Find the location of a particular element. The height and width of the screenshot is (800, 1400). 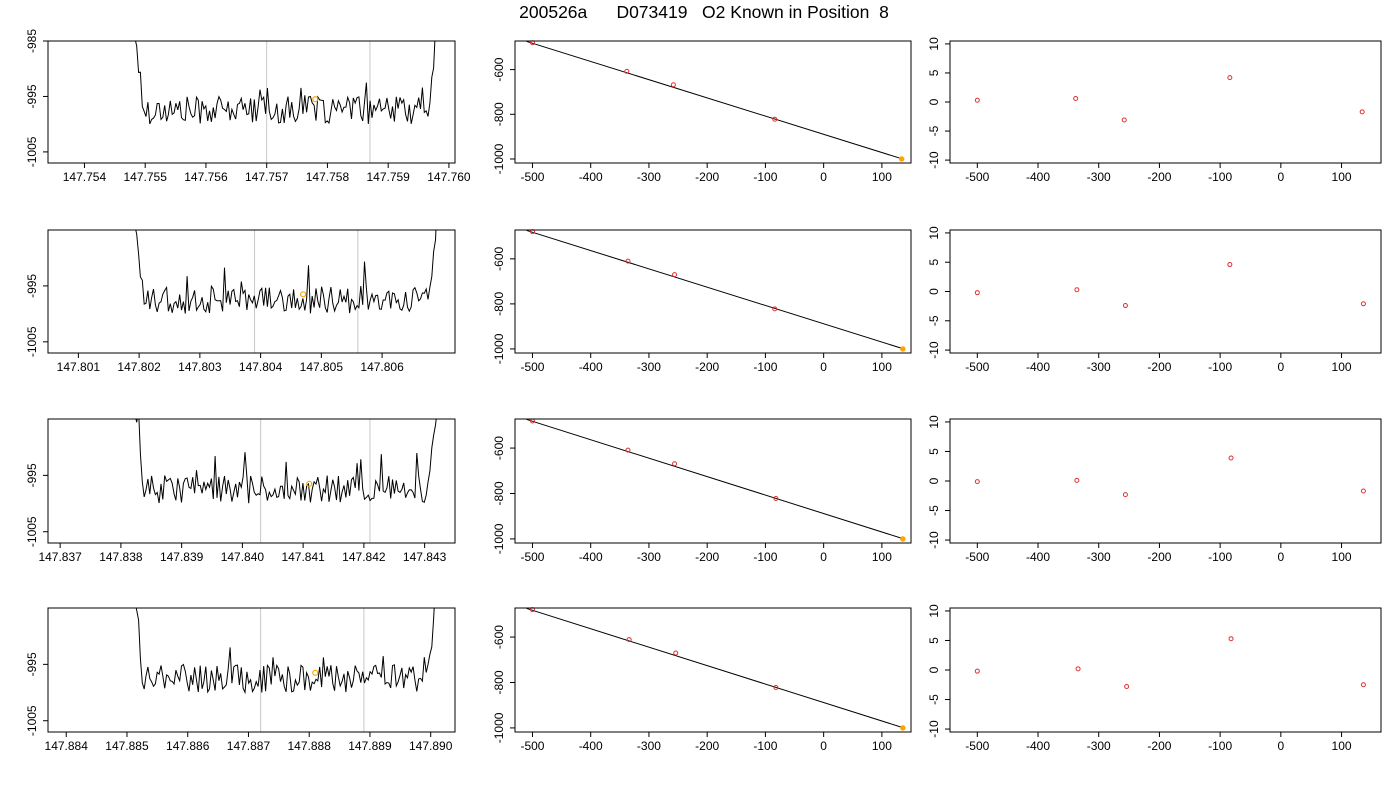

residuals-panel-3-xtick-label: 100 is located at coordinates (1342, 557).